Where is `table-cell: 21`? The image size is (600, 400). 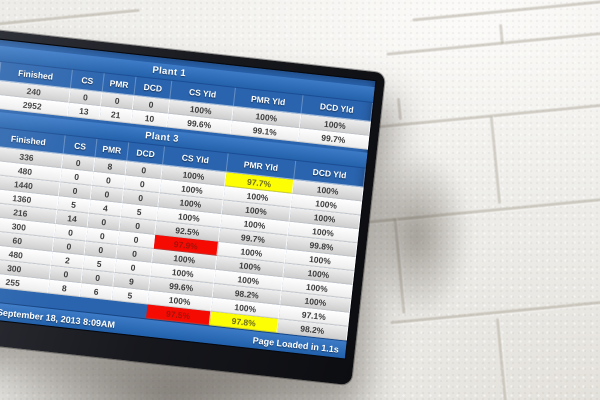 table-cell: 21 is located at coordinates (116, 115).